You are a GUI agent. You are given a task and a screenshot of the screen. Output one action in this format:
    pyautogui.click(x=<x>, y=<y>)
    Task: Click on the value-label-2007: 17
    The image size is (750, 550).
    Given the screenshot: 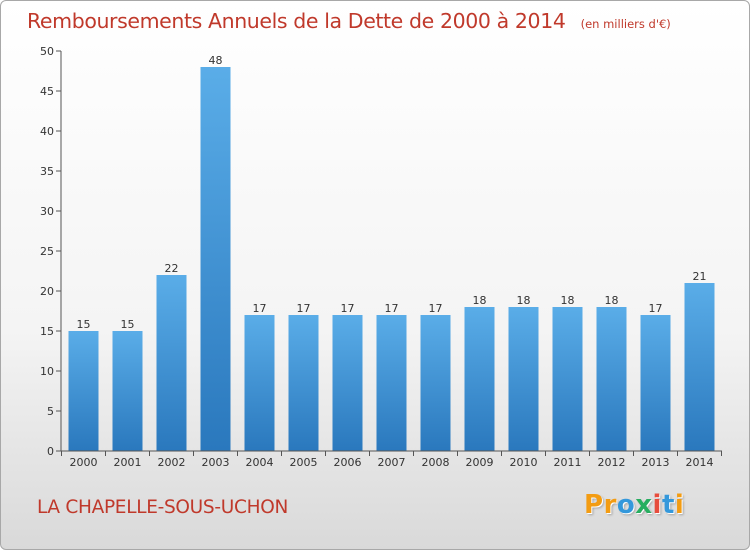 What is the action you would take?
    pyautogui.click(x=392, y=308)
    